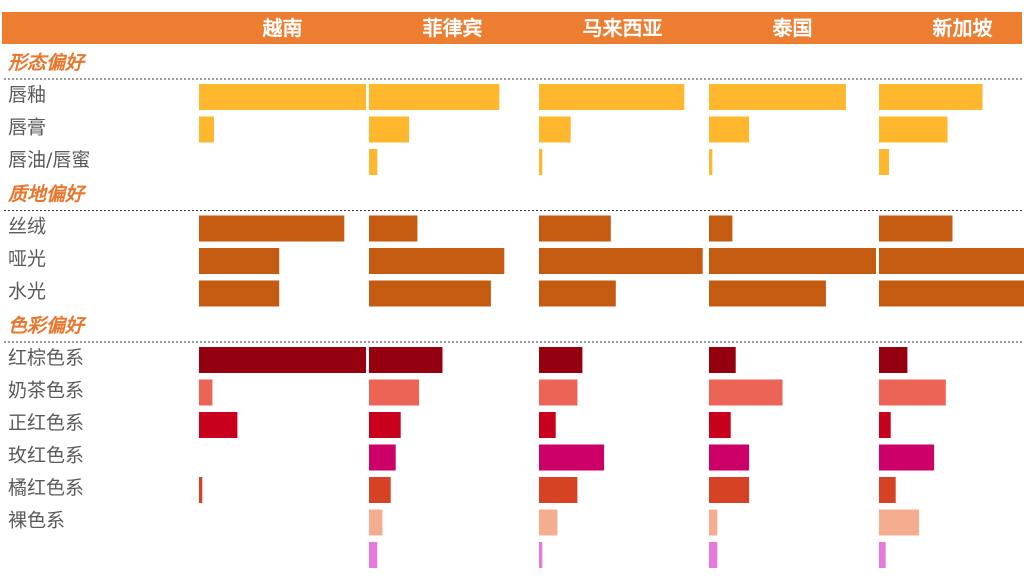  What do you see at coordinates (27, 227) in the screenshot?
I see `row-label-1-0: 丝绒` at bounding box center [27, 227].